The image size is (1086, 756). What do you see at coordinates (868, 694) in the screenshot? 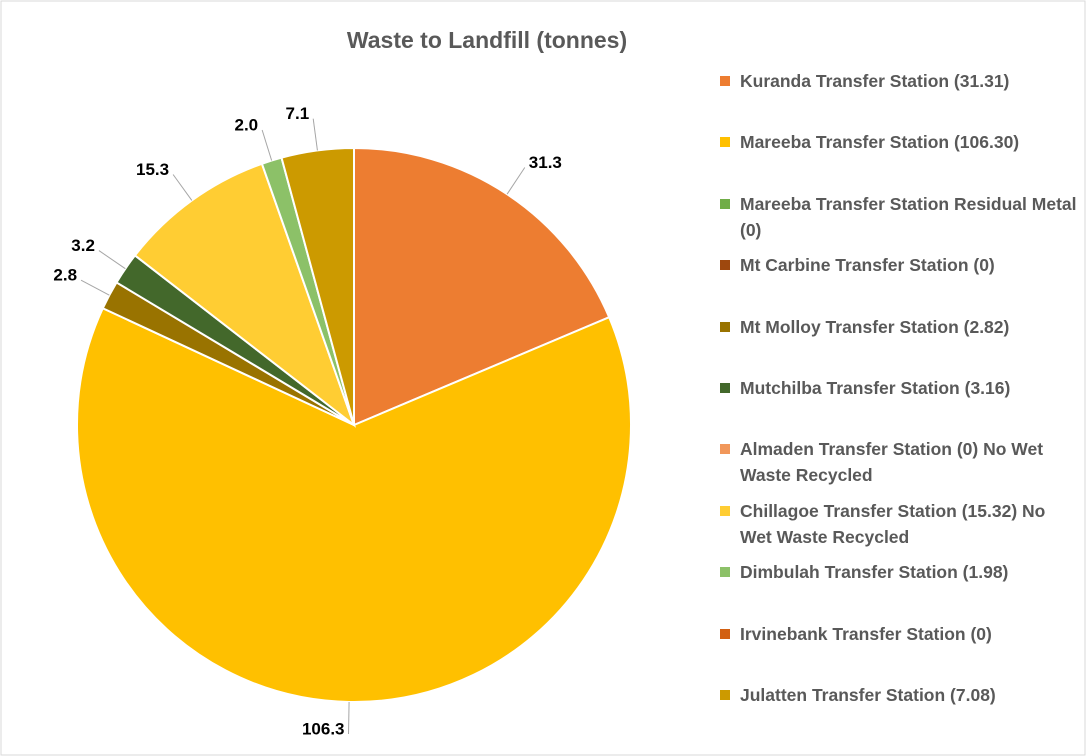
I see `legend-label: Julatten Transfer Station (7.08)` at bounding box center [868, 694].